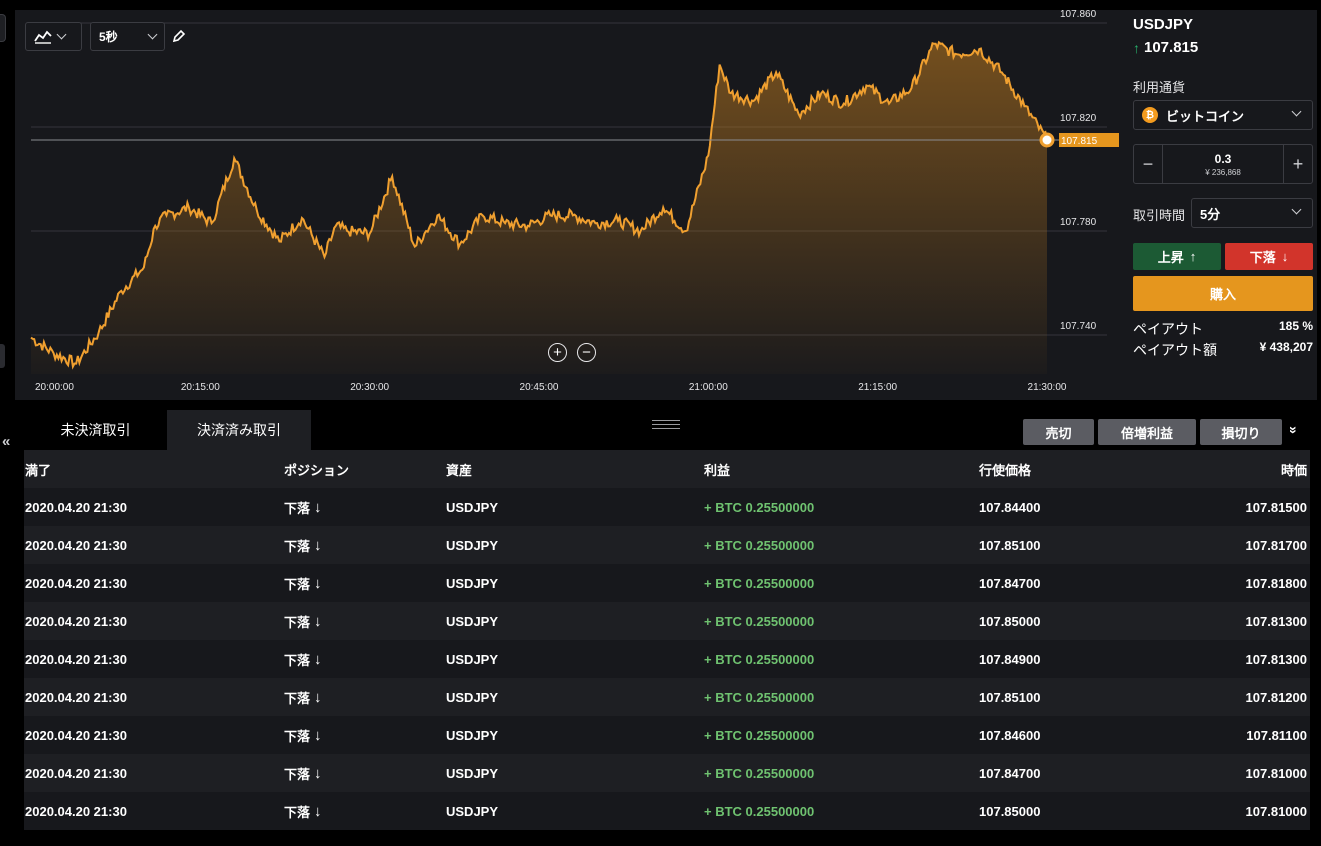 This screenshot has width=1321, height=846. I want to click on amount-value: 0.3, so click(1223, 158).